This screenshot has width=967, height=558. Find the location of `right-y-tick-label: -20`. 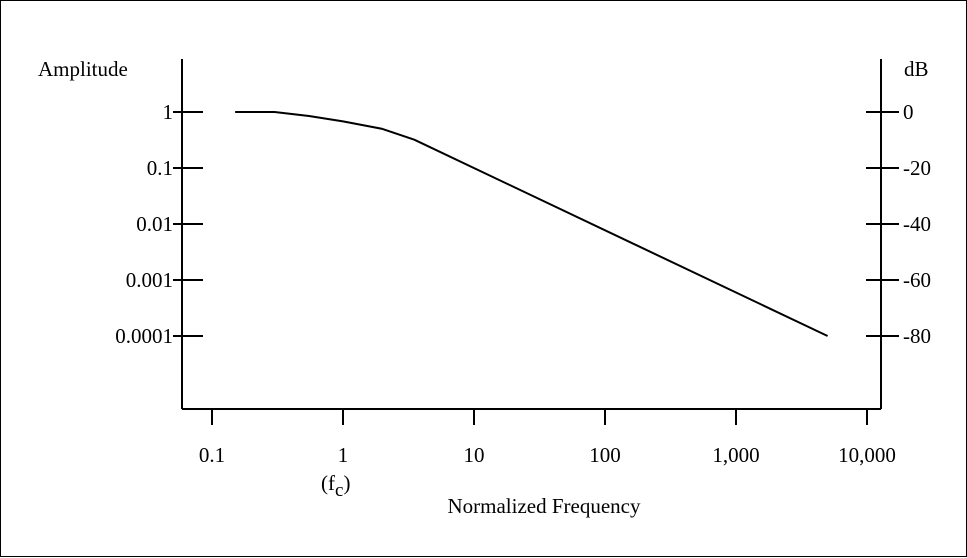

right-y-tick-label: -20 is located at coordinates (917, 168).